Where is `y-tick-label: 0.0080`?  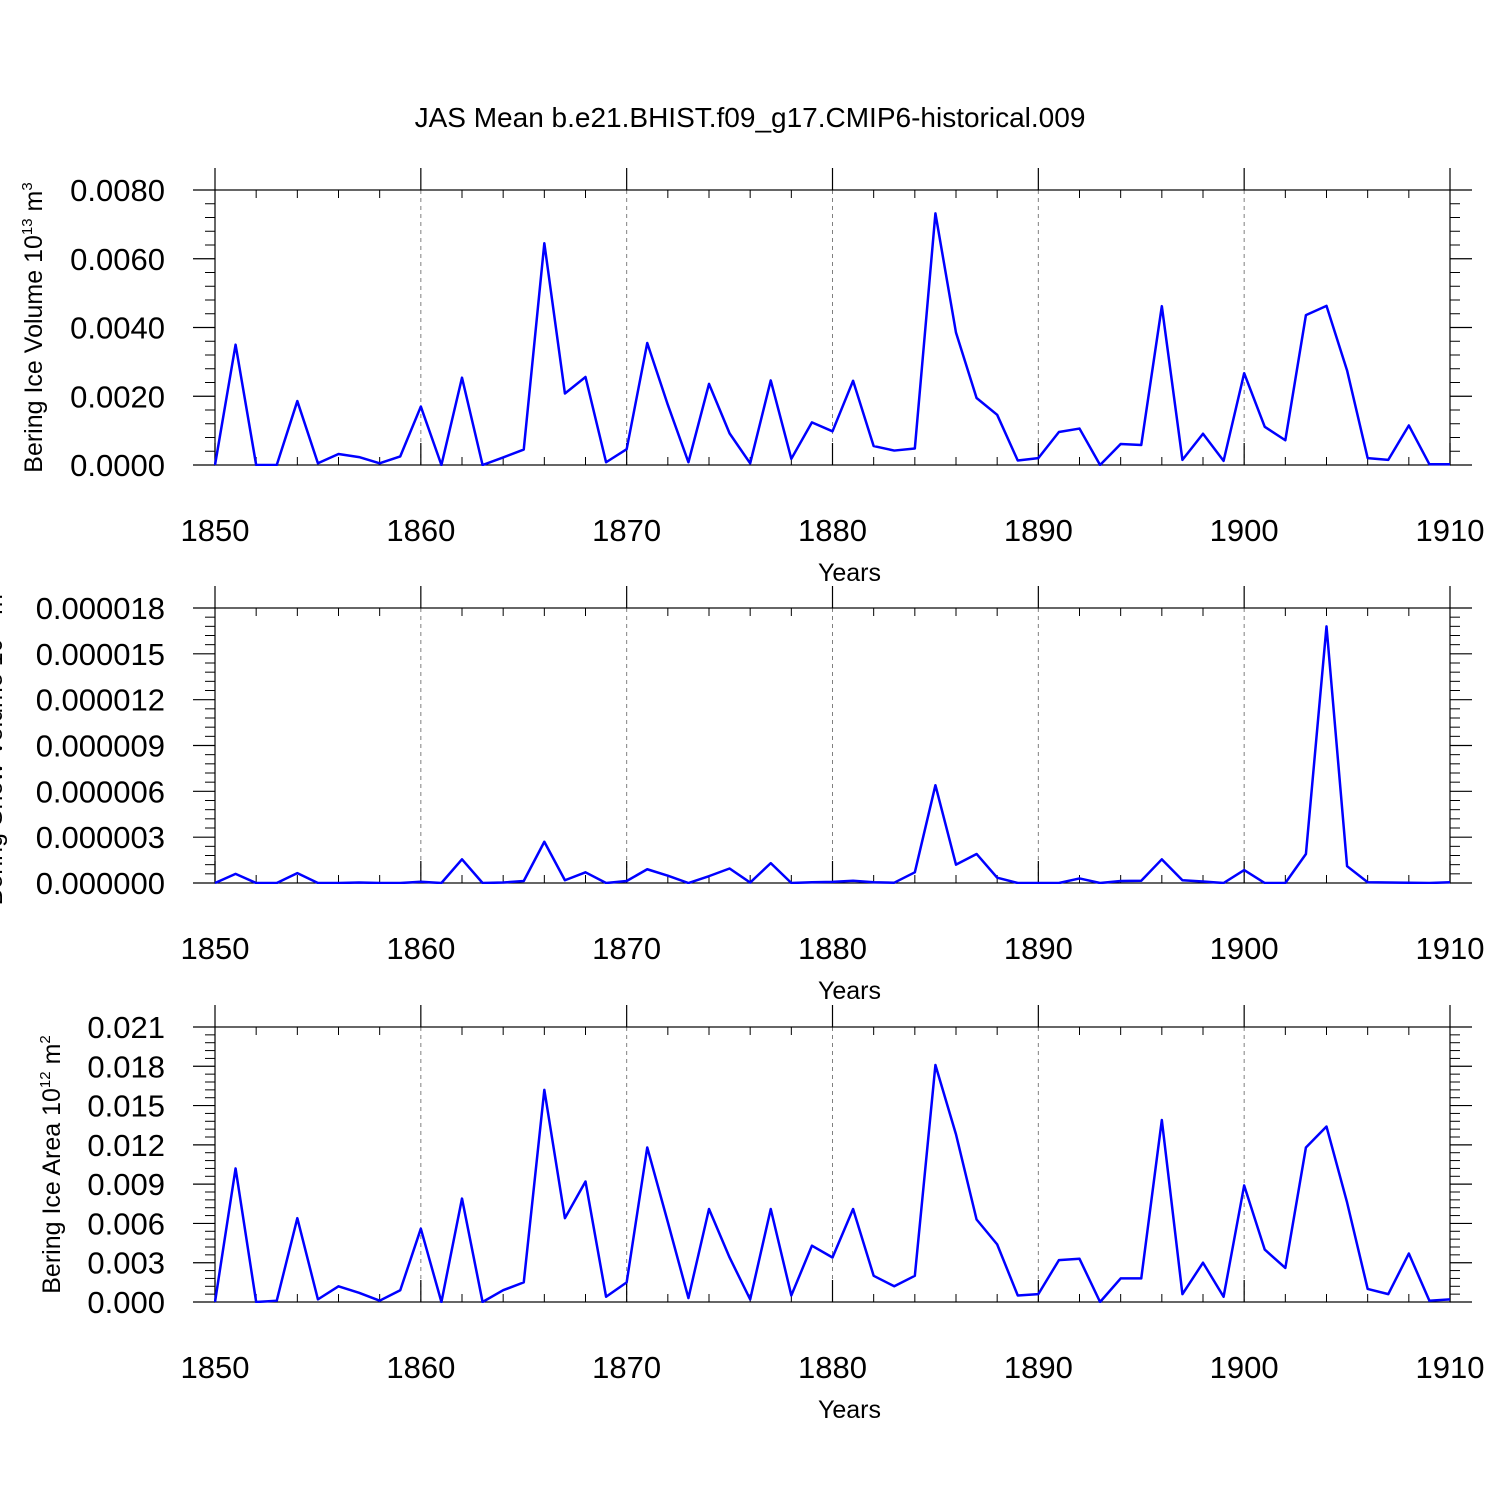
y-tick-label: 0.0080 is located at coordinates (117, 190).